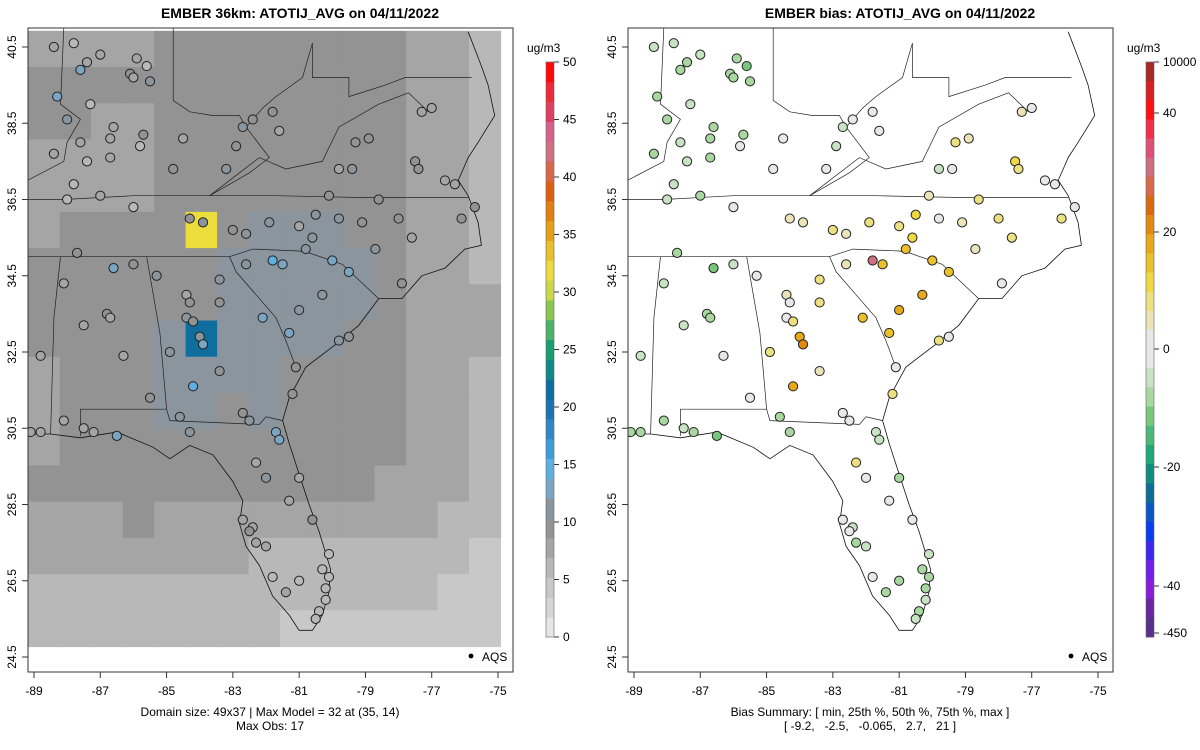 Image resolution: width=1200 pixels, height=750 pixels. Describe the element at coordinates (494, 657) in the screenshot. I see `legend-label: AQS` at that location.